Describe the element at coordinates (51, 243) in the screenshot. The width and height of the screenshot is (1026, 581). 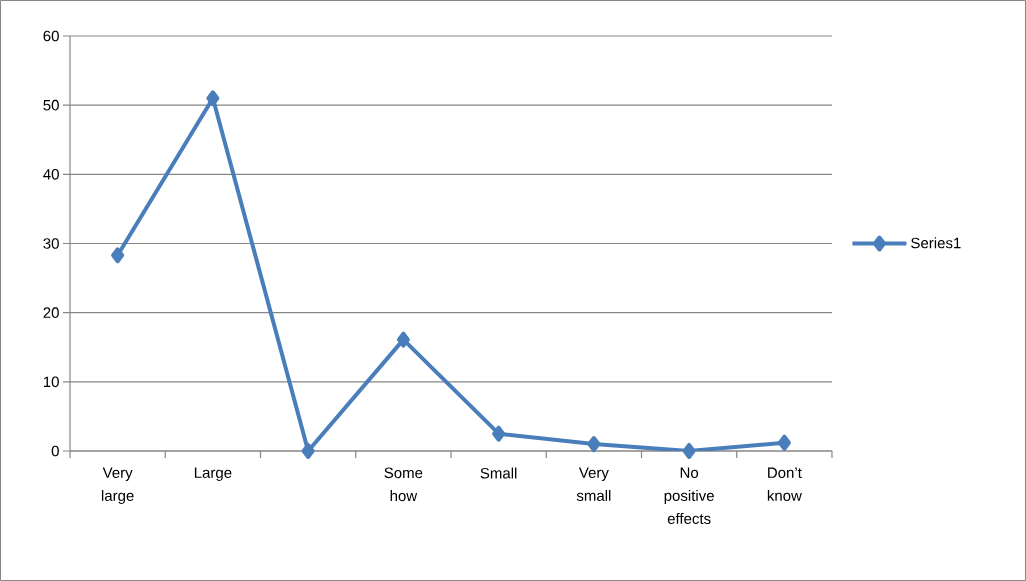
I see `y-tick-label: 30` at that location.